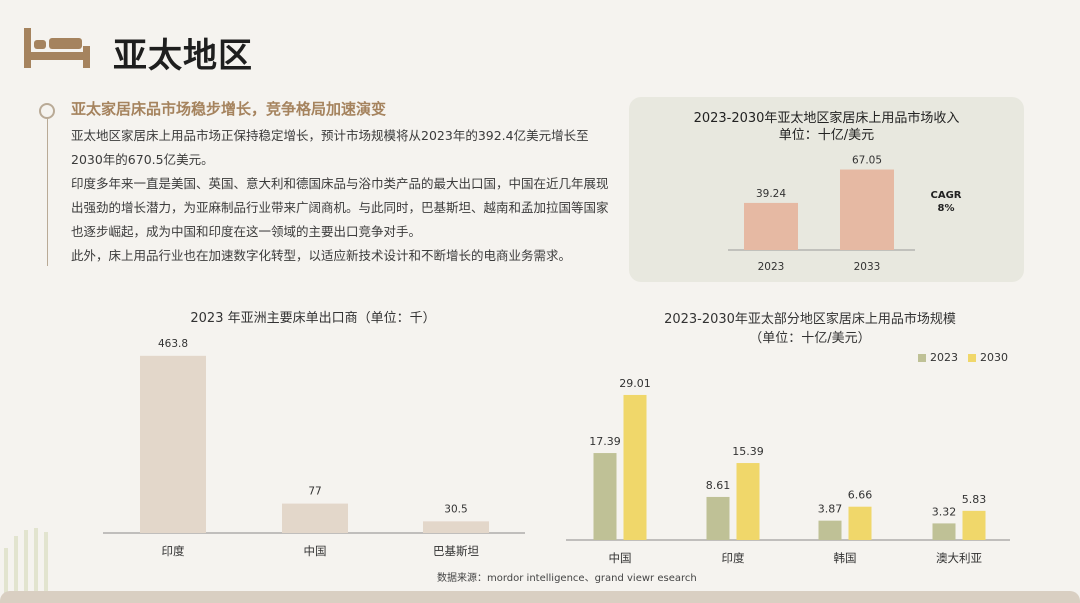  Describe the element at coordinates (173, 344) in the screenshot. I see `exporters-data-label: 463.8` at that location.